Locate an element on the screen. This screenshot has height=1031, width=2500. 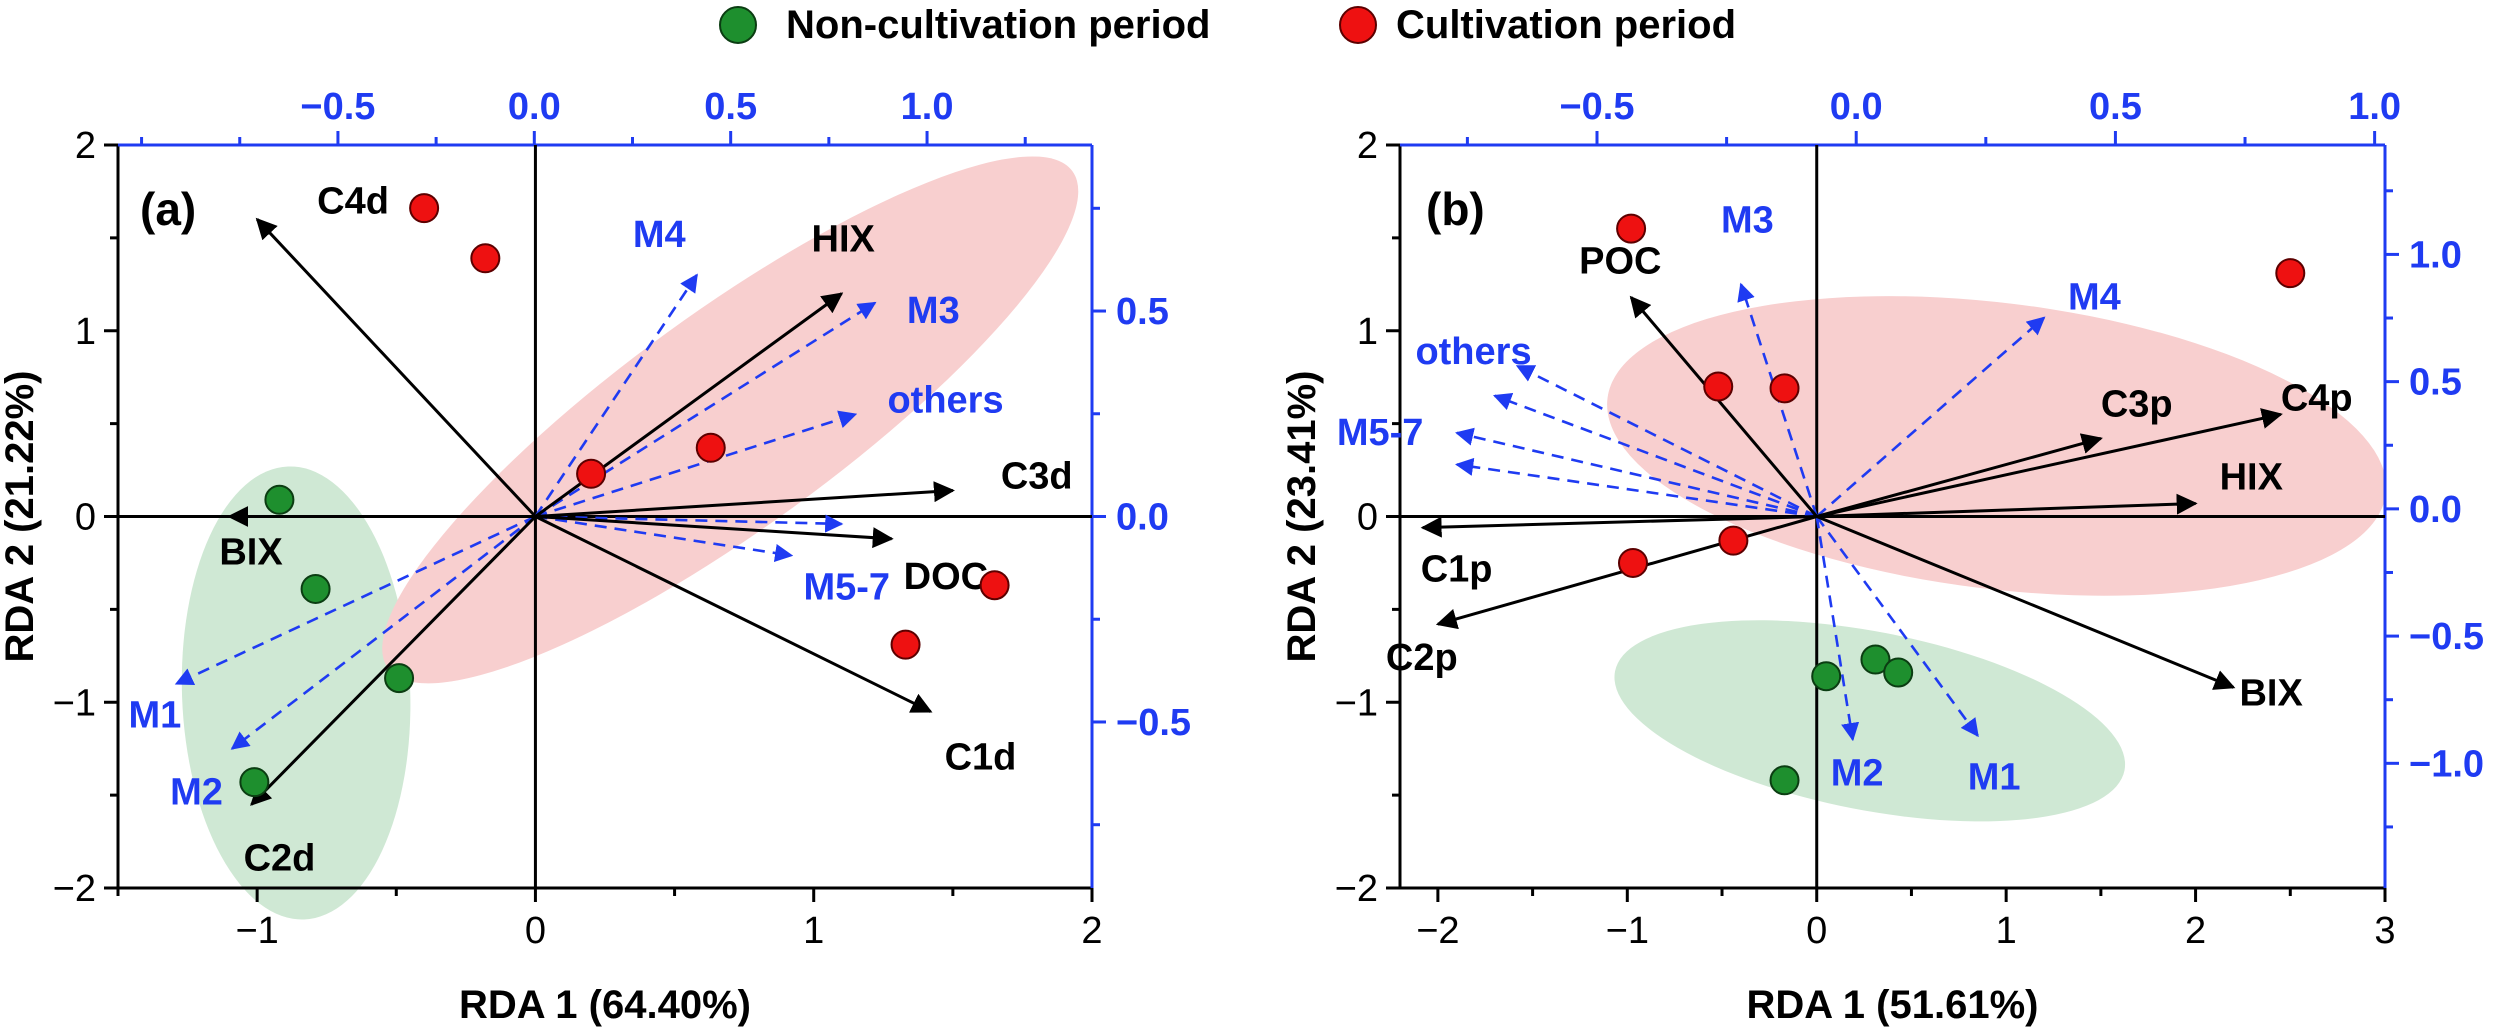
legend-label-cultivation: Cultivation period is located at coordinates (1566, 25).